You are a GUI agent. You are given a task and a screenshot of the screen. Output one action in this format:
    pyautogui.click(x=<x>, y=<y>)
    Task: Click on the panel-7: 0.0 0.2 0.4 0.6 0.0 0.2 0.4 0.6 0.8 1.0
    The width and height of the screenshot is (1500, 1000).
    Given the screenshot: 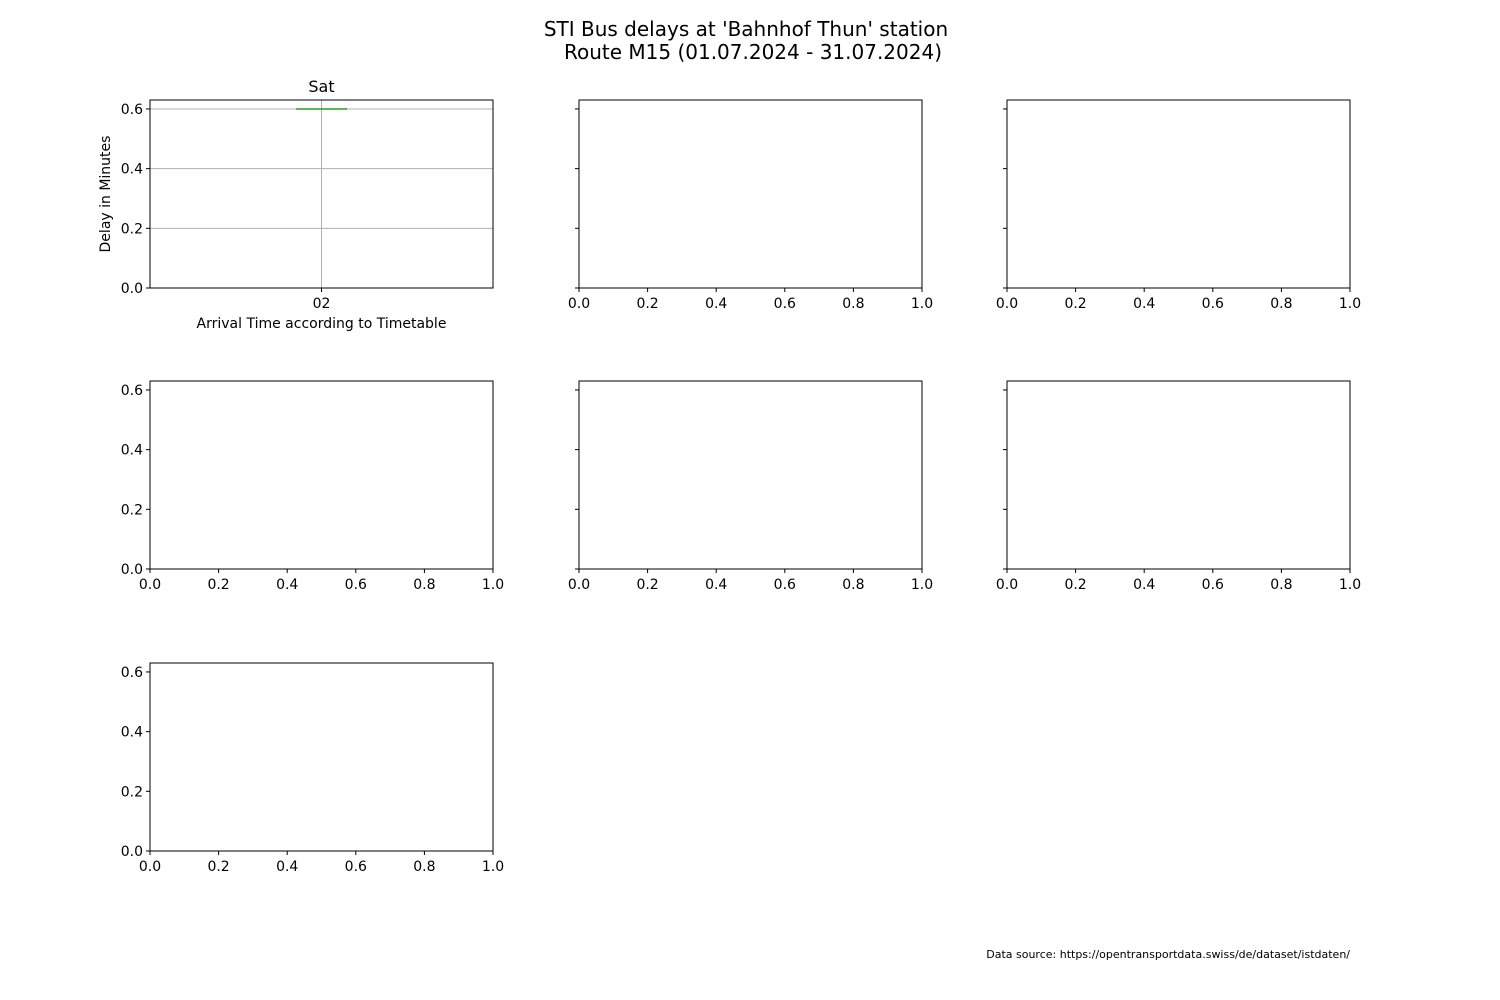 What is the action you would take?
    pyautogui.click(x=312, y=768)
    